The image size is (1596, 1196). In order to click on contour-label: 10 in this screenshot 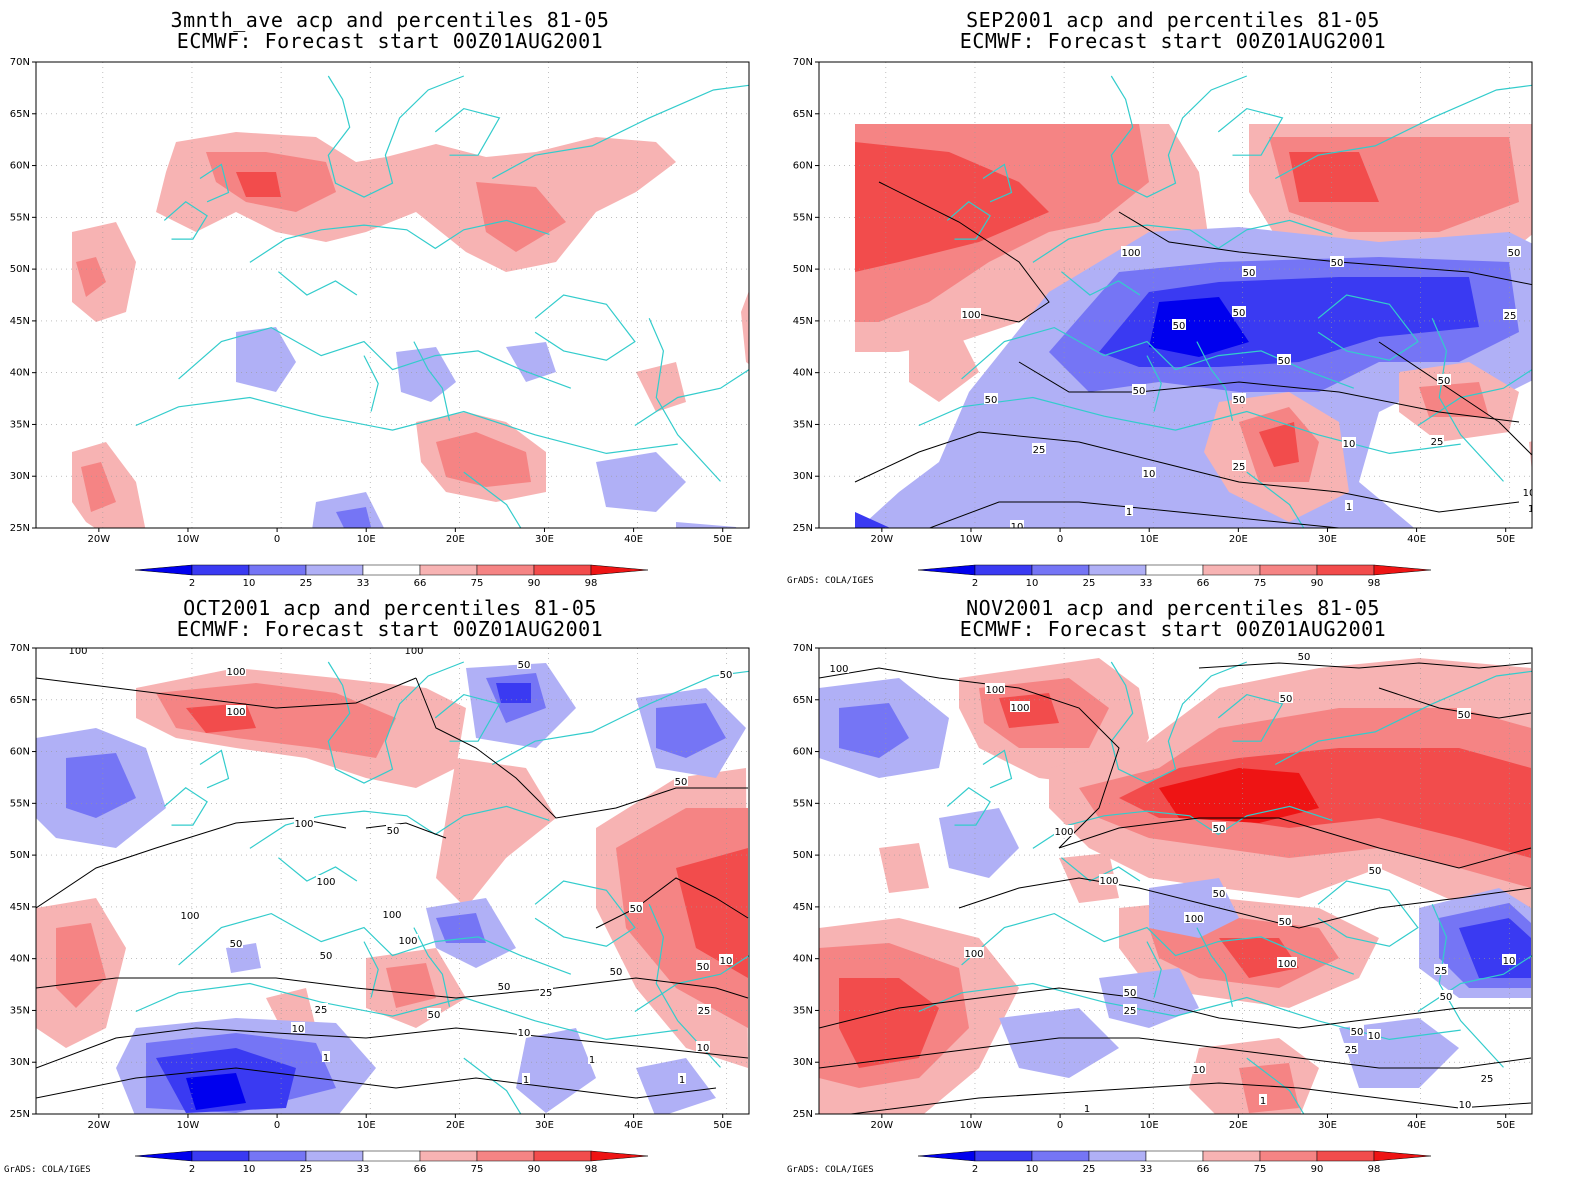, I will do `click(298, 1029)`.